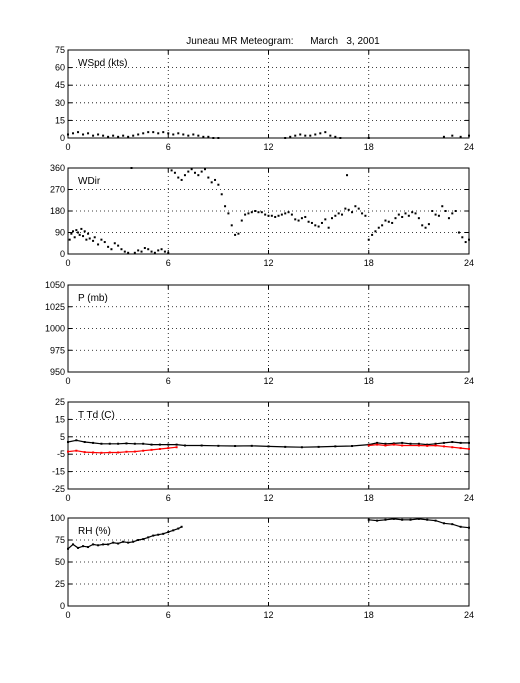  Describe the element at coordinates (60, 584) in the screenshot. I see `y-tick-label: 25` at that location.